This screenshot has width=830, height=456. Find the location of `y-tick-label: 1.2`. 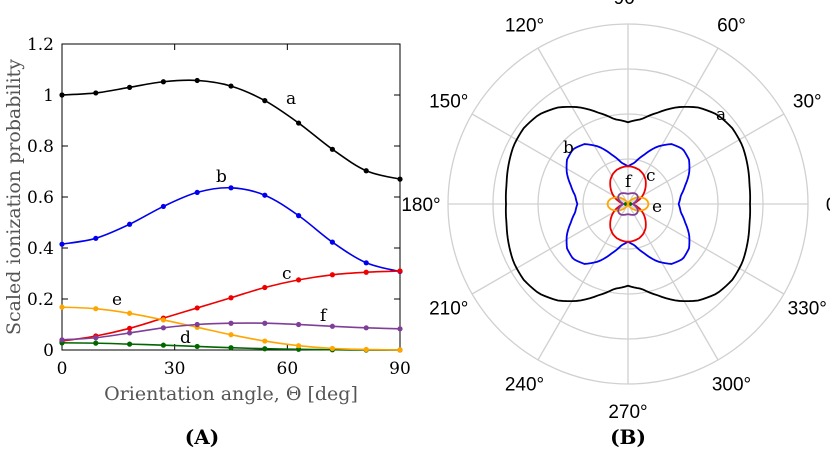

y-tick-label: 1.2 is located at coordinates (40, 45).